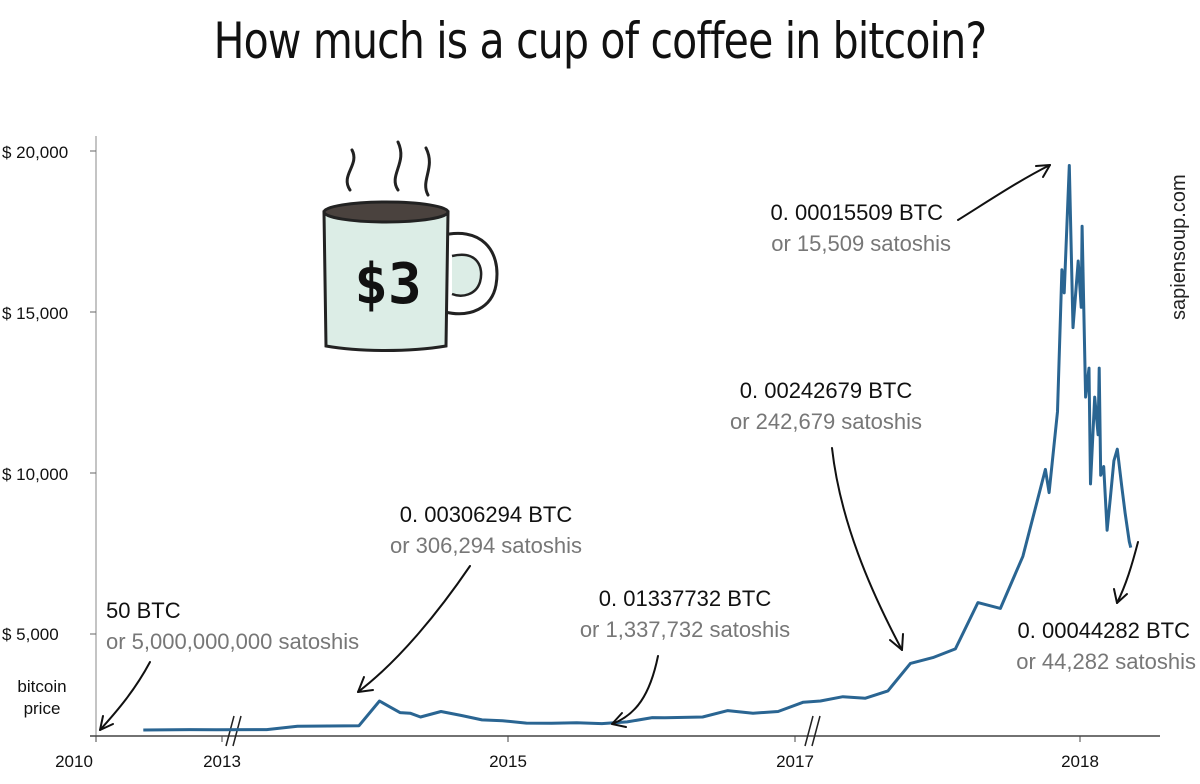 This screenshot has width=1200, height=784. I want to click on annotation-satoshis: or 44,282 satoshis, so click(1106, 661).